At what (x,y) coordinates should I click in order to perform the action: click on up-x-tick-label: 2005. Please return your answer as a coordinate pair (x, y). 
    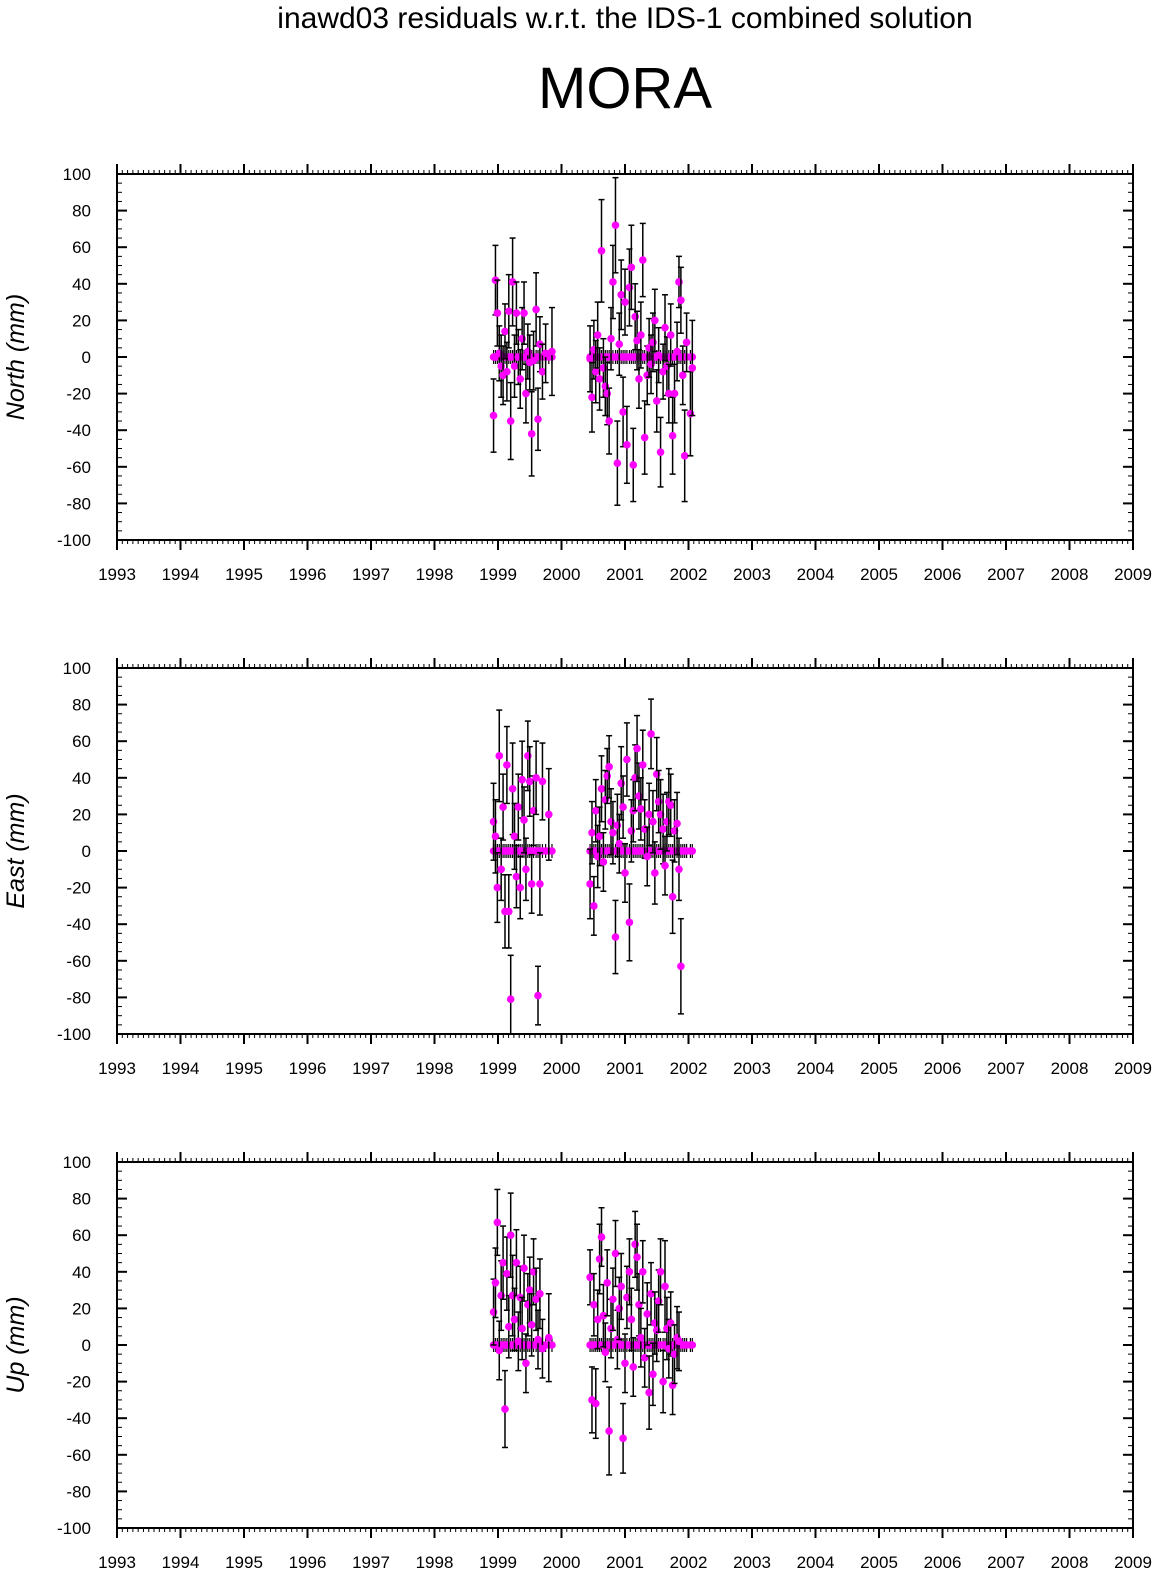
    Looking at the image, I should click on (879, 1562).